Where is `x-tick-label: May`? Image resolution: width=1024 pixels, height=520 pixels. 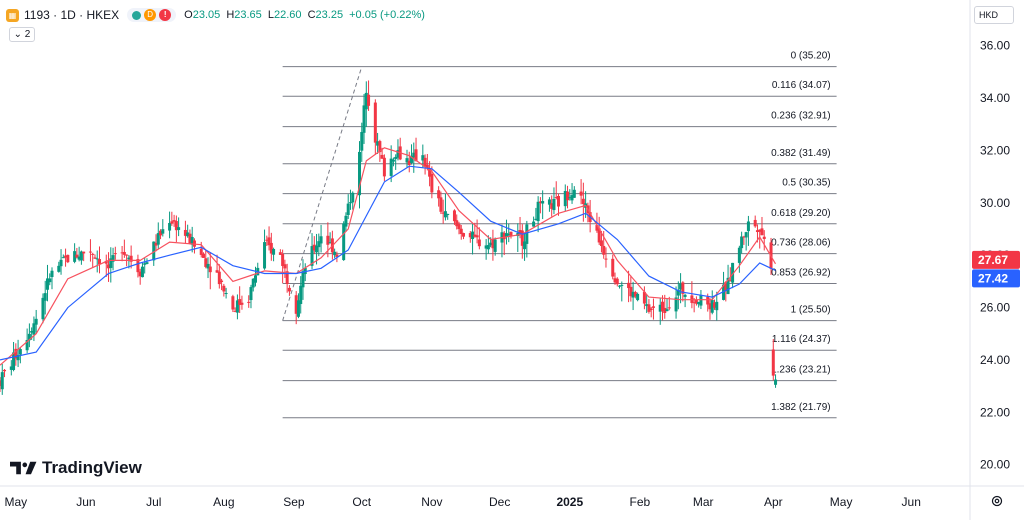
x-tick-label: May is located at coordinates (15, 502).